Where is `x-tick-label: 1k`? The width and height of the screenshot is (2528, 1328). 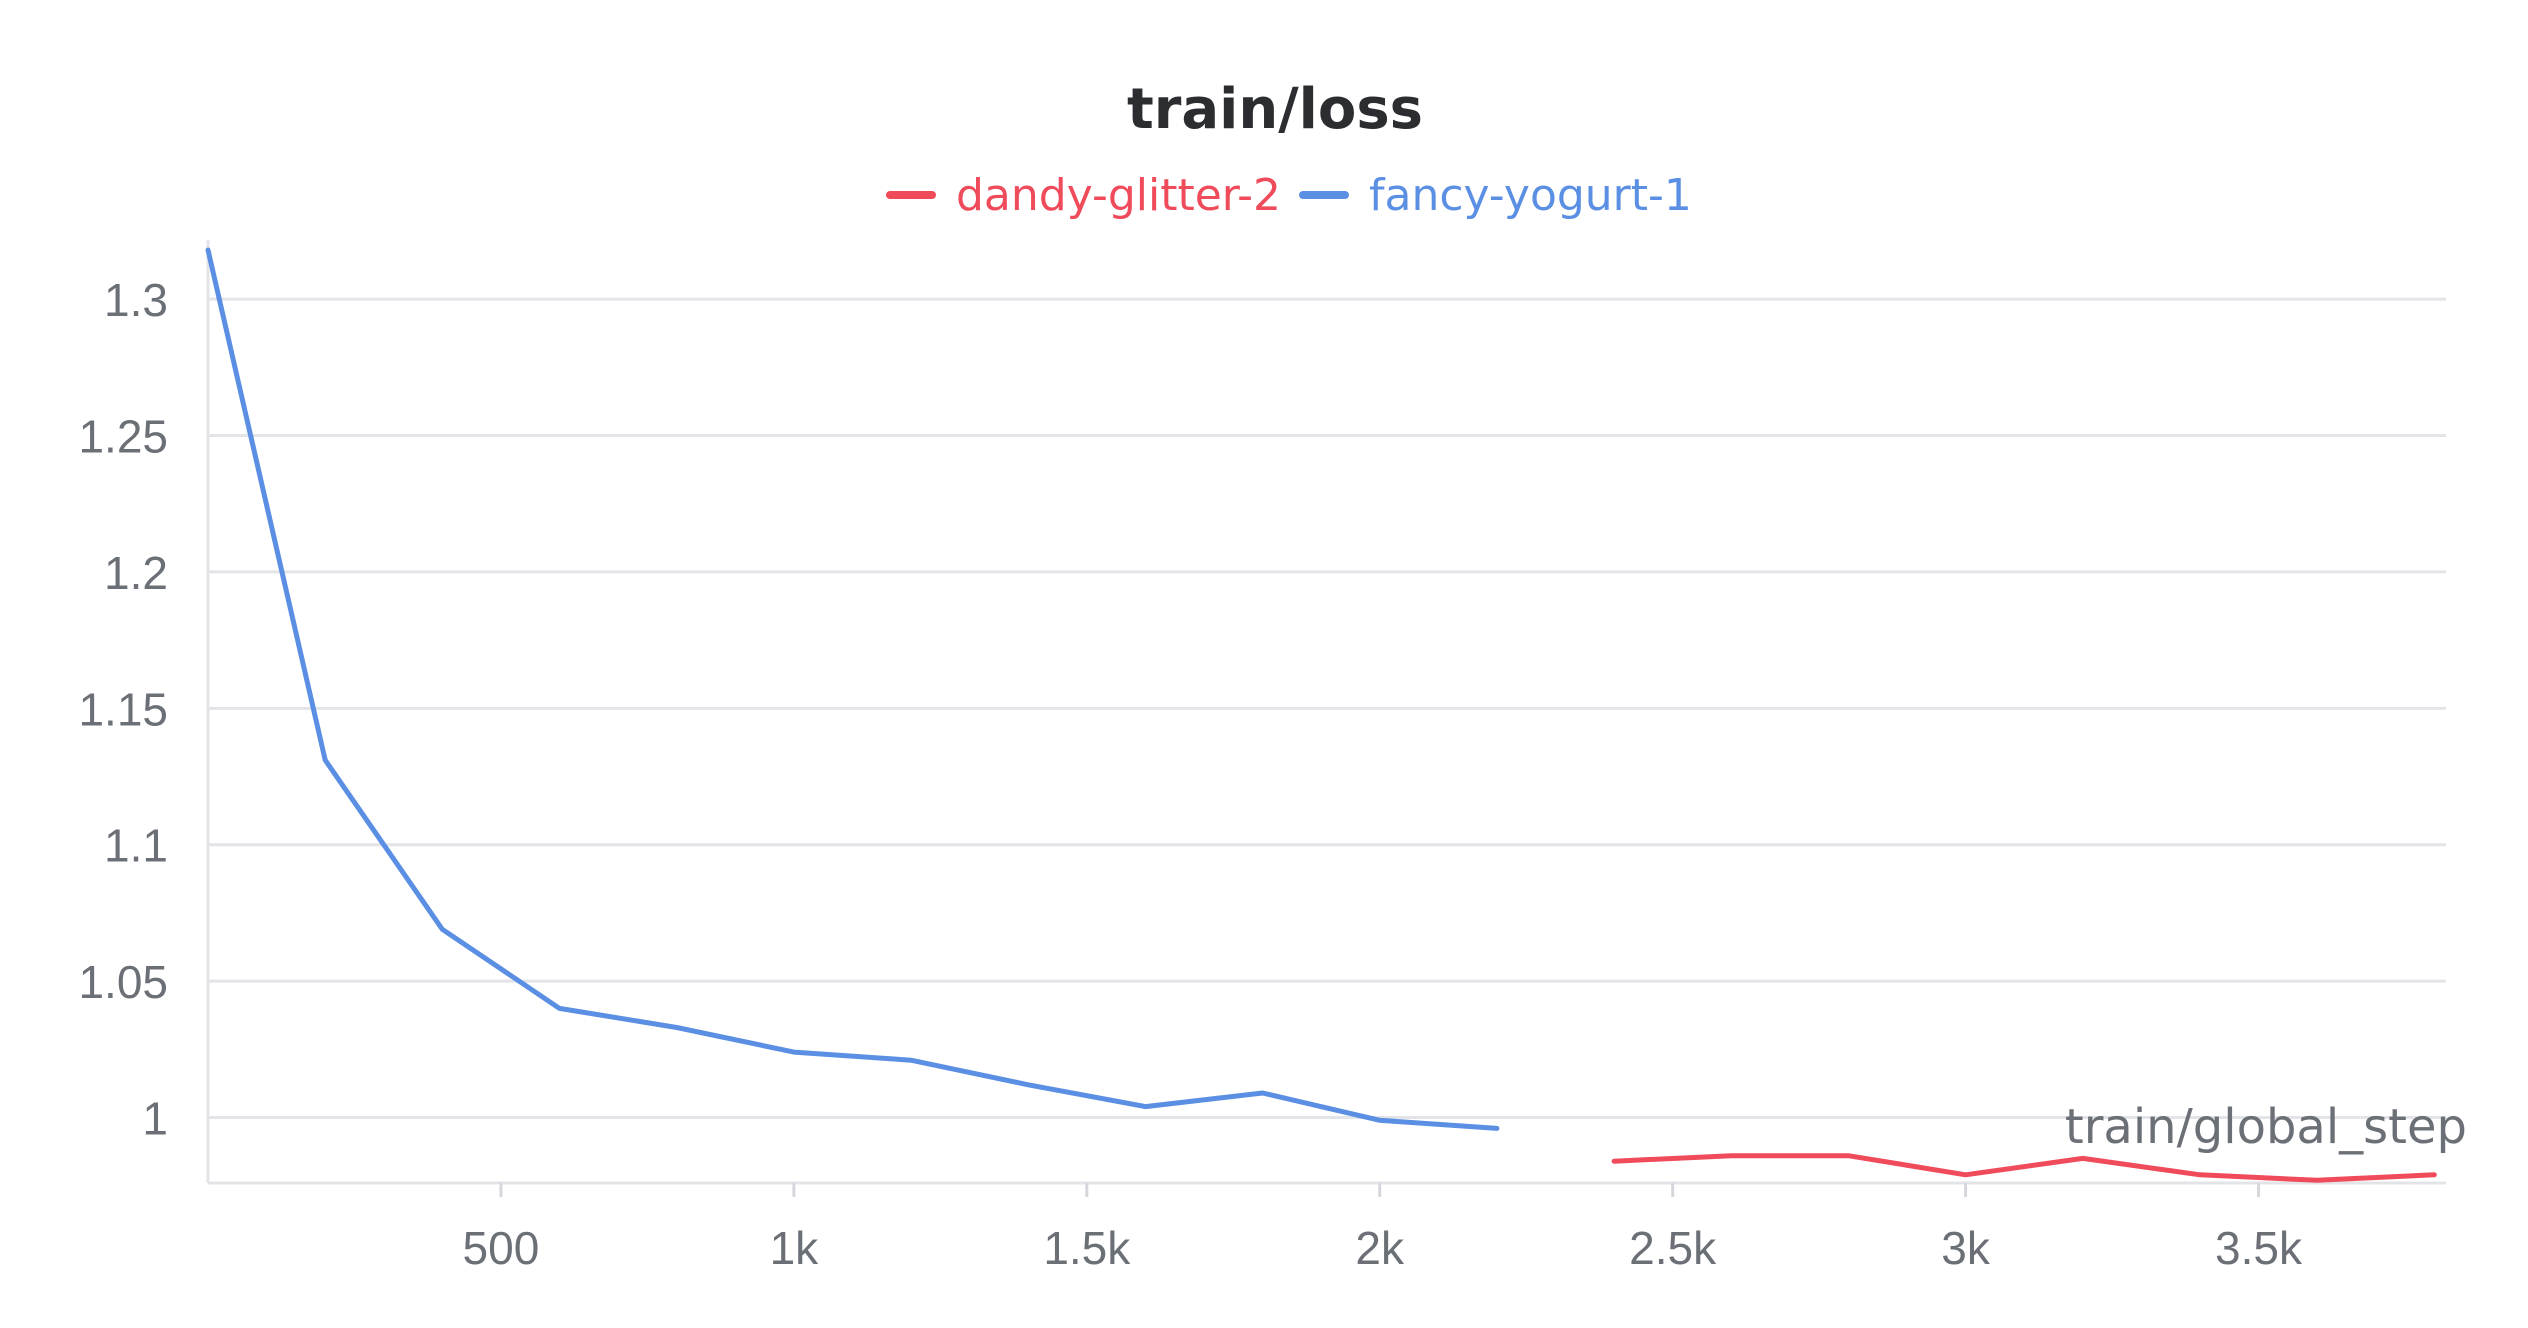 x-tick-label: 1k is located at coordinates (795, 1248).